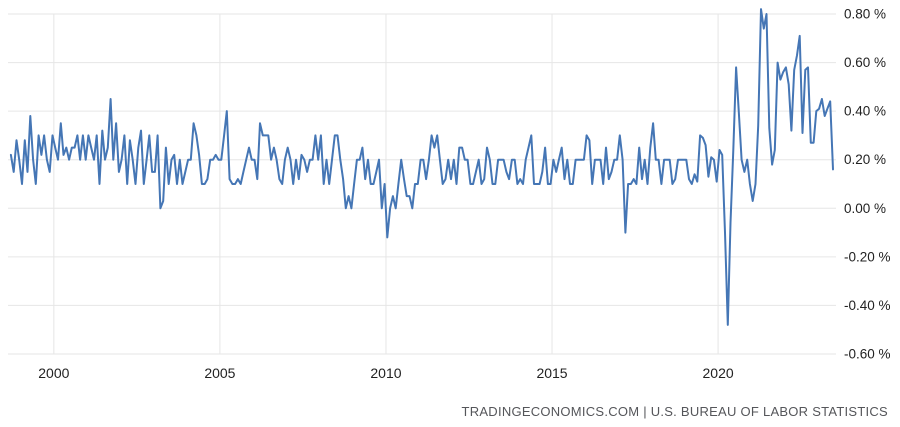 The height and width of the screenshot is (427, 900). I want to click on y-tick-label: 0.60 %, so click(865, 62).